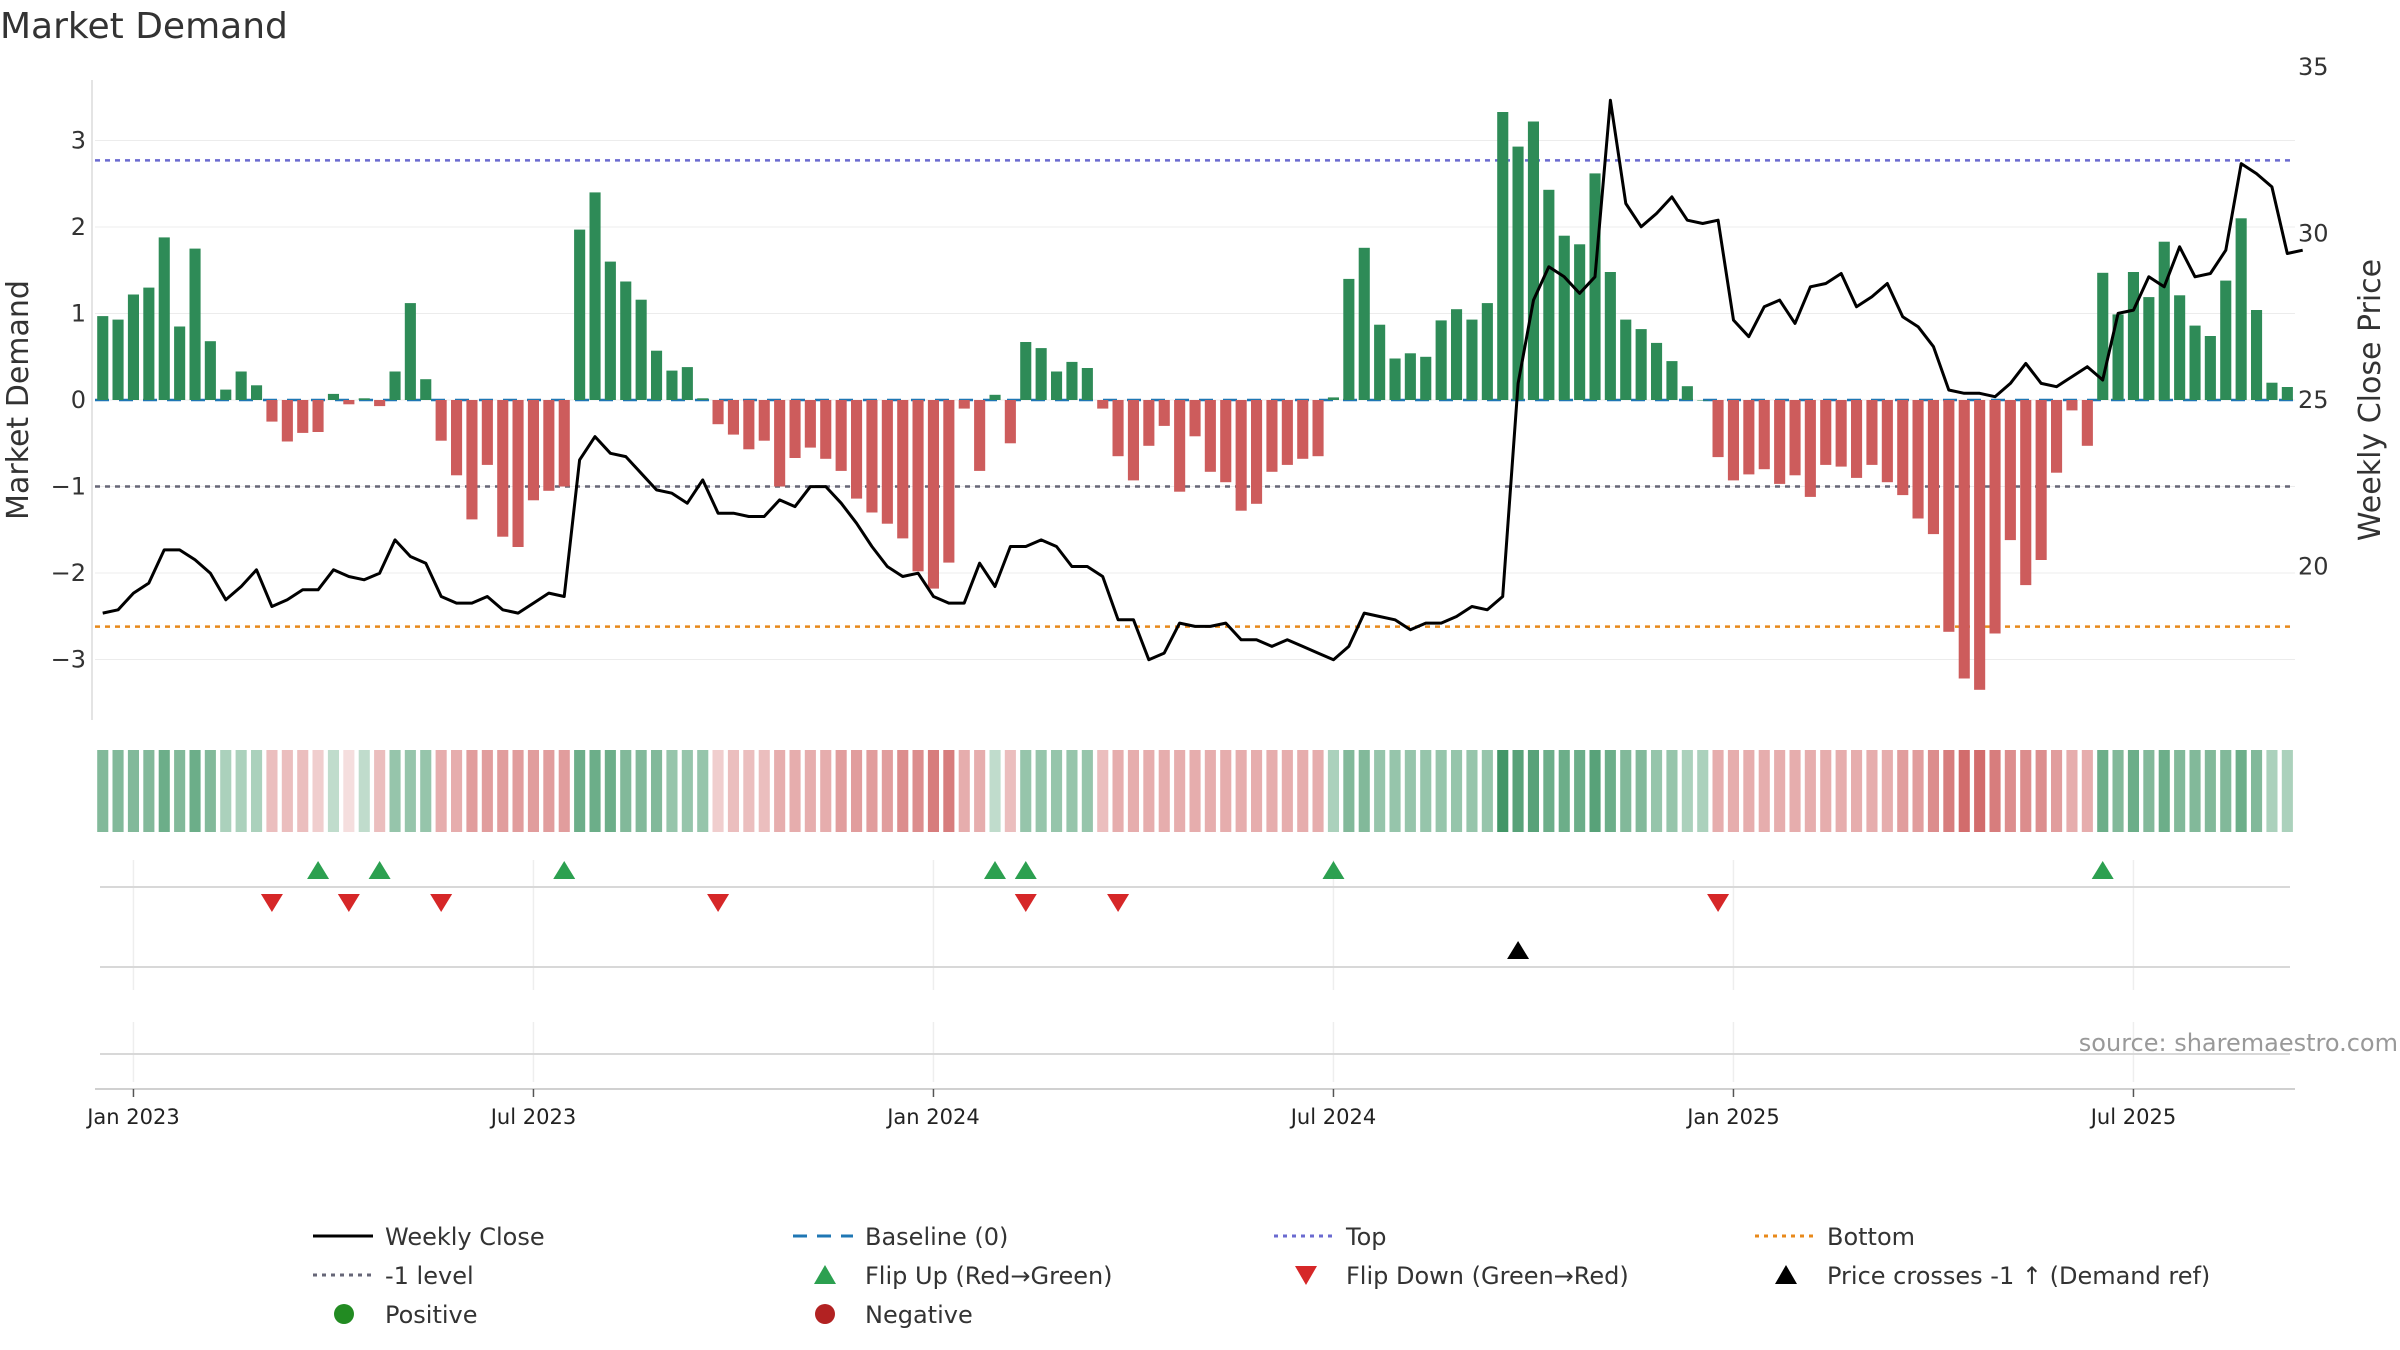 The height and width of the screenshot is (1350, 2400). Describe the element at coordinates (1732, 1117) in the screenshot. I see `x-tick-label: Jan 2025` at that location.